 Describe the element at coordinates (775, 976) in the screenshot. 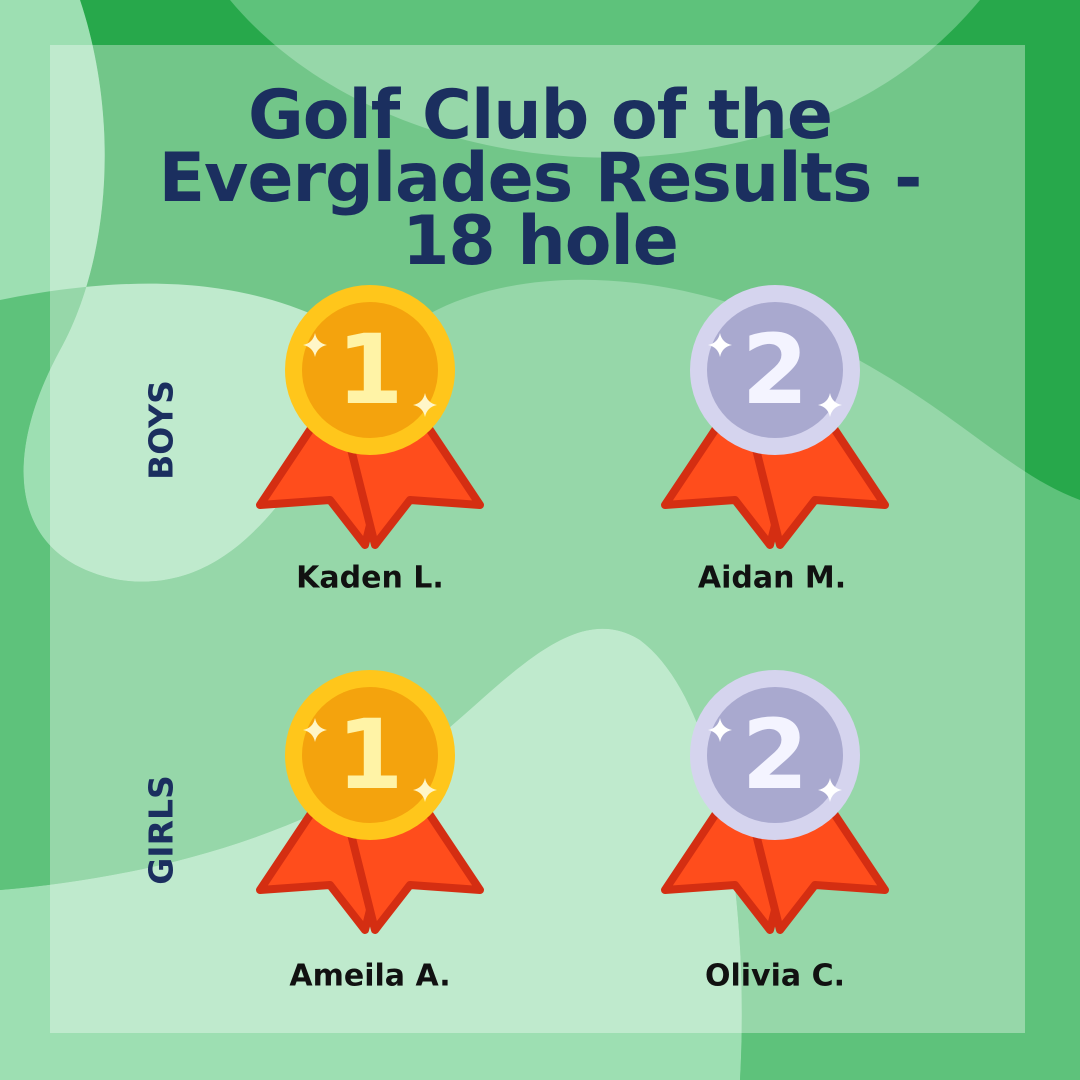

I see `winner-name: Olivia C.` at that location.